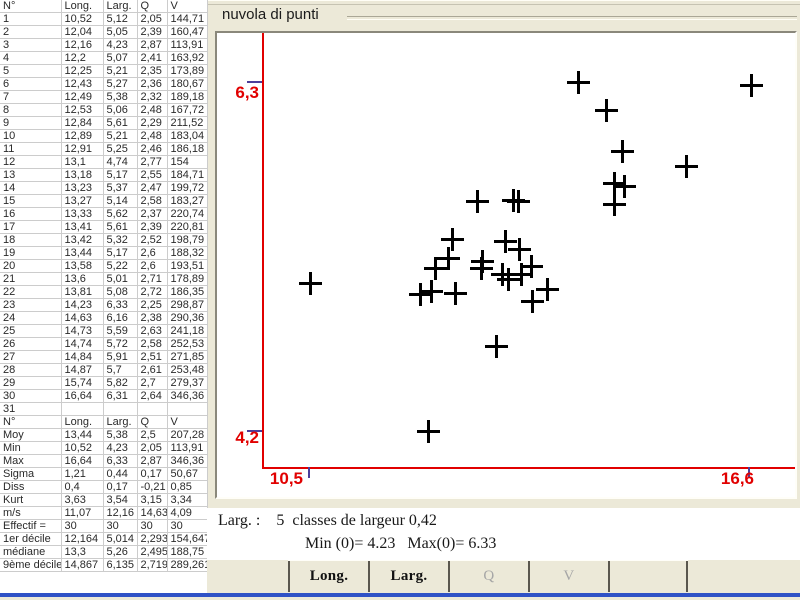 The height and width of the screenshot is (600, 800). Describe the element at coordinates (263, 251) in the screenshot. I see `y-axis-line` at that location.